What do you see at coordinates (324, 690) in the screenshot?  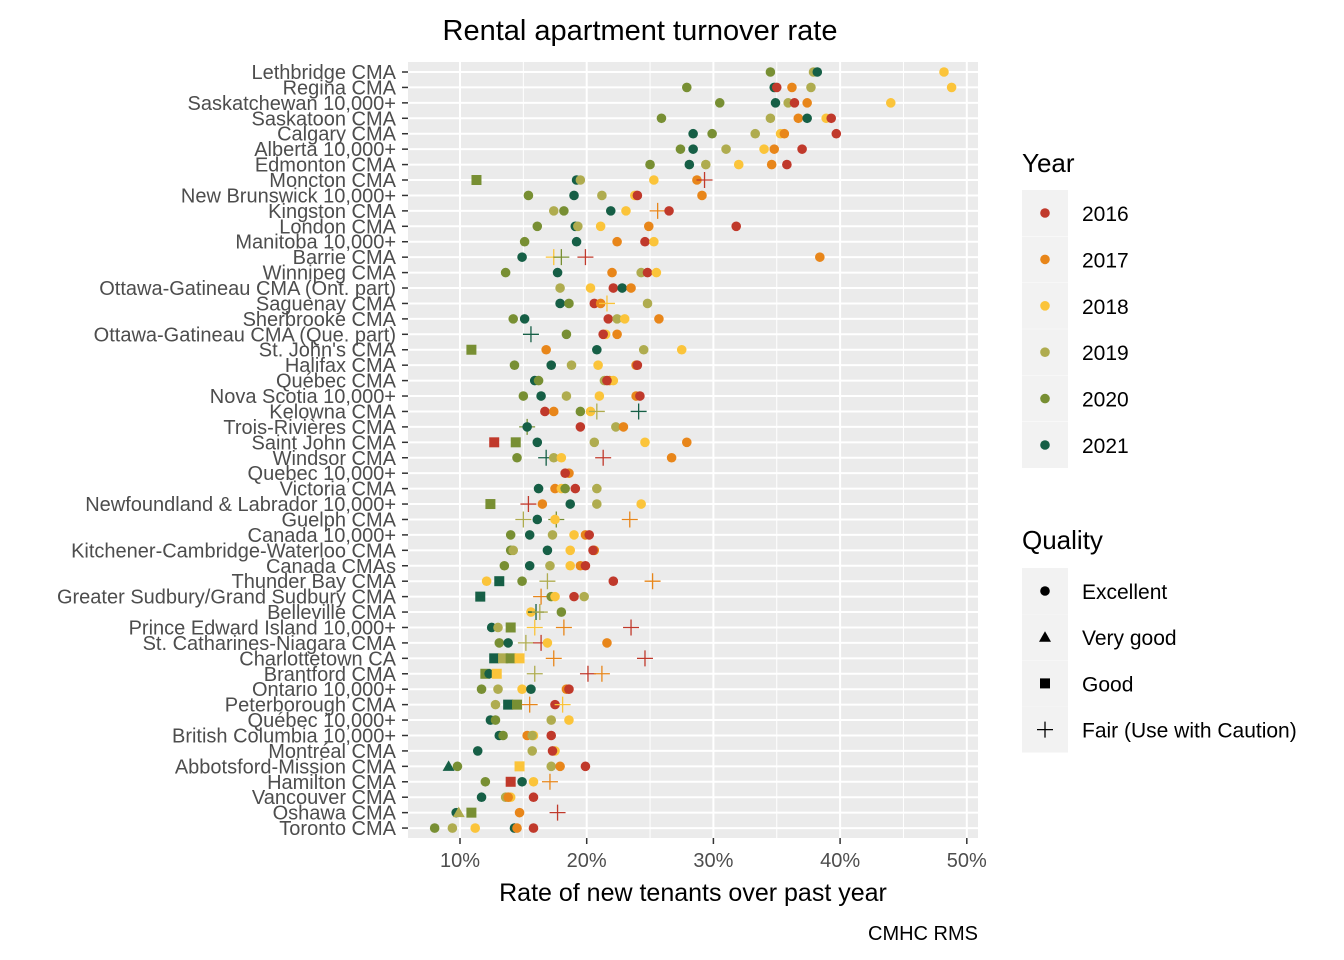 I see `y-tick-label: Ontario 10,000+` at bounding box center [324, 690].